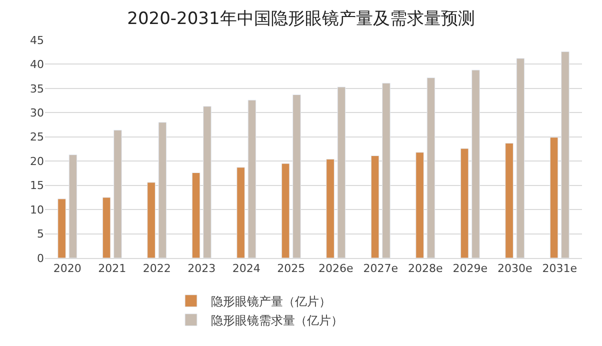 The height and width of the screenshot is (346, 602). What do you see at coordinates (514, 269) in the screenshot?
I see `x-tick-label: 2030e` at bounding box center [514, 269].